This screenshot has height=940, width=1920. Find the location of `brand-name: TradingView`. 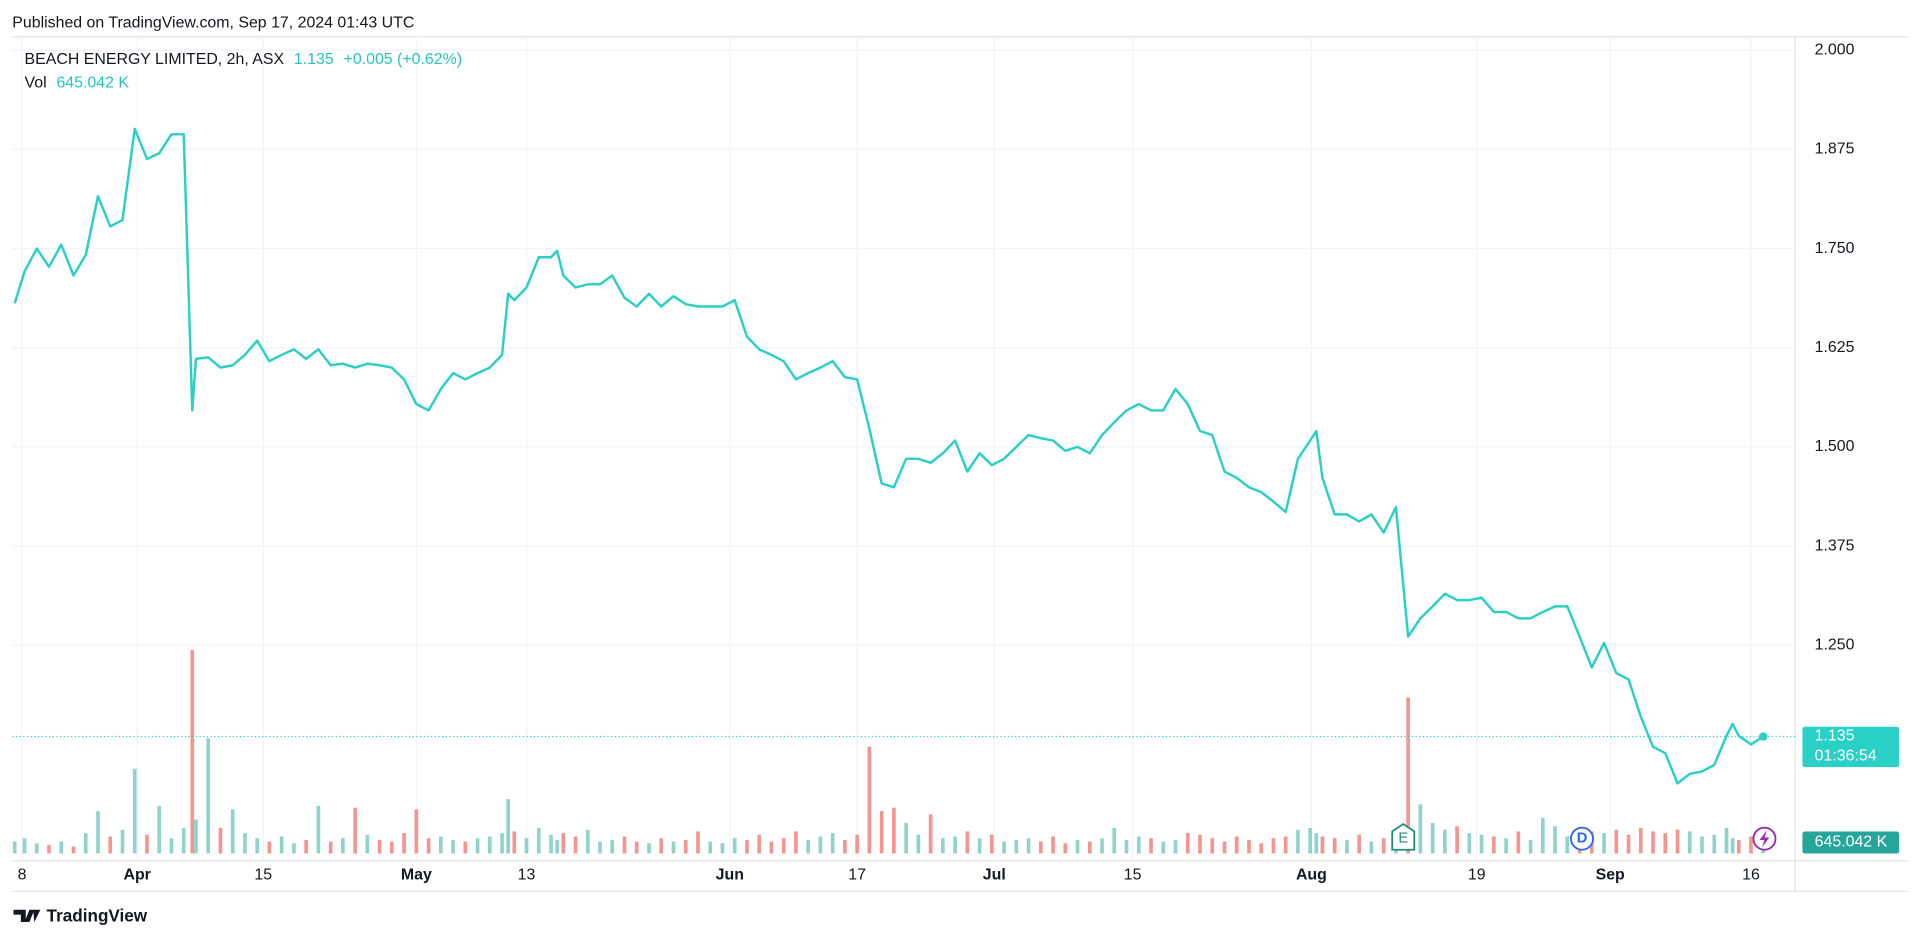

brand-name: TradingView is located at coordinates (97, 916).